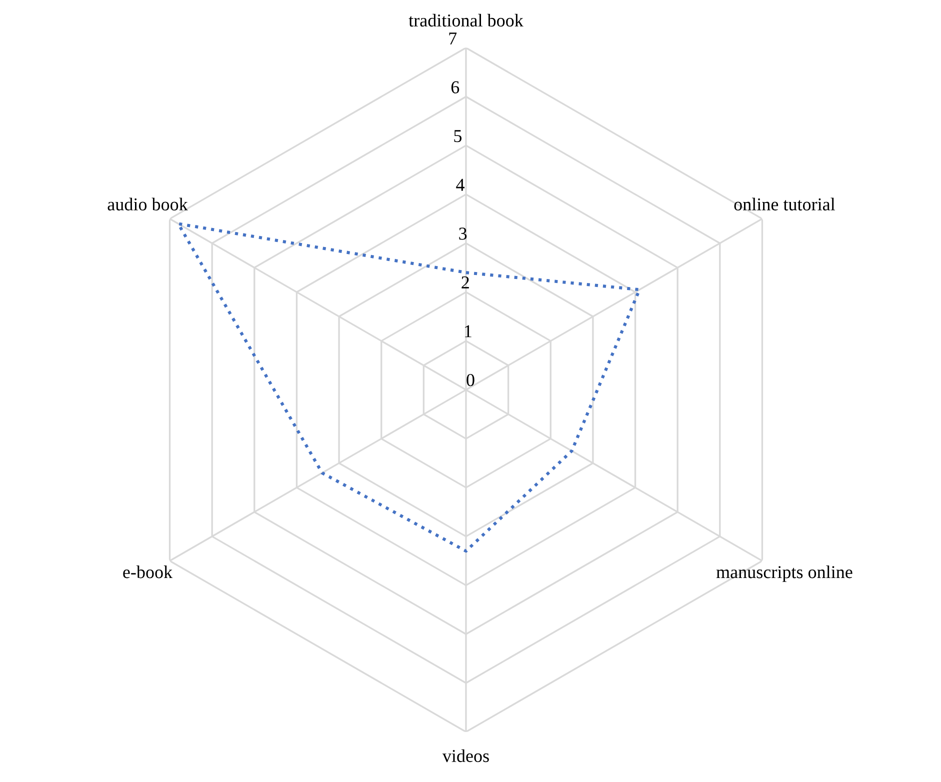 The height and width of the screenshot is (782, 941). I want to click on y-tick-label: 6, so click(455, 87).